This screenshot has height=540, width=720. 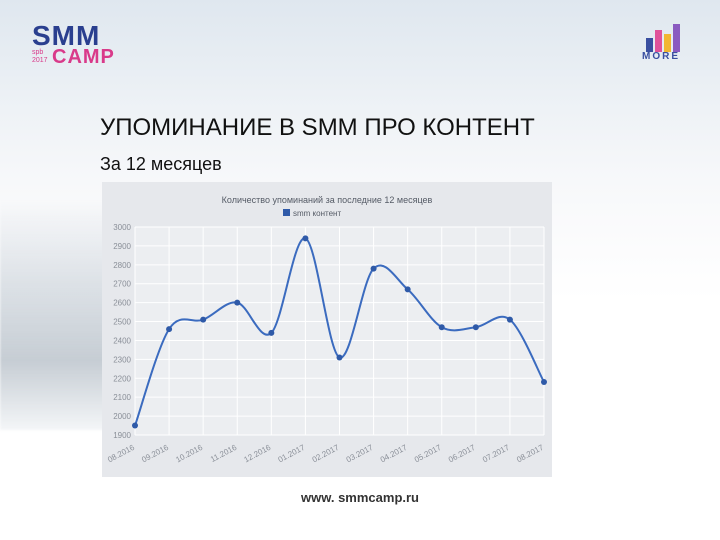 I want to click on logo-sub-text: spb 2017, so click(x=40, y=56).